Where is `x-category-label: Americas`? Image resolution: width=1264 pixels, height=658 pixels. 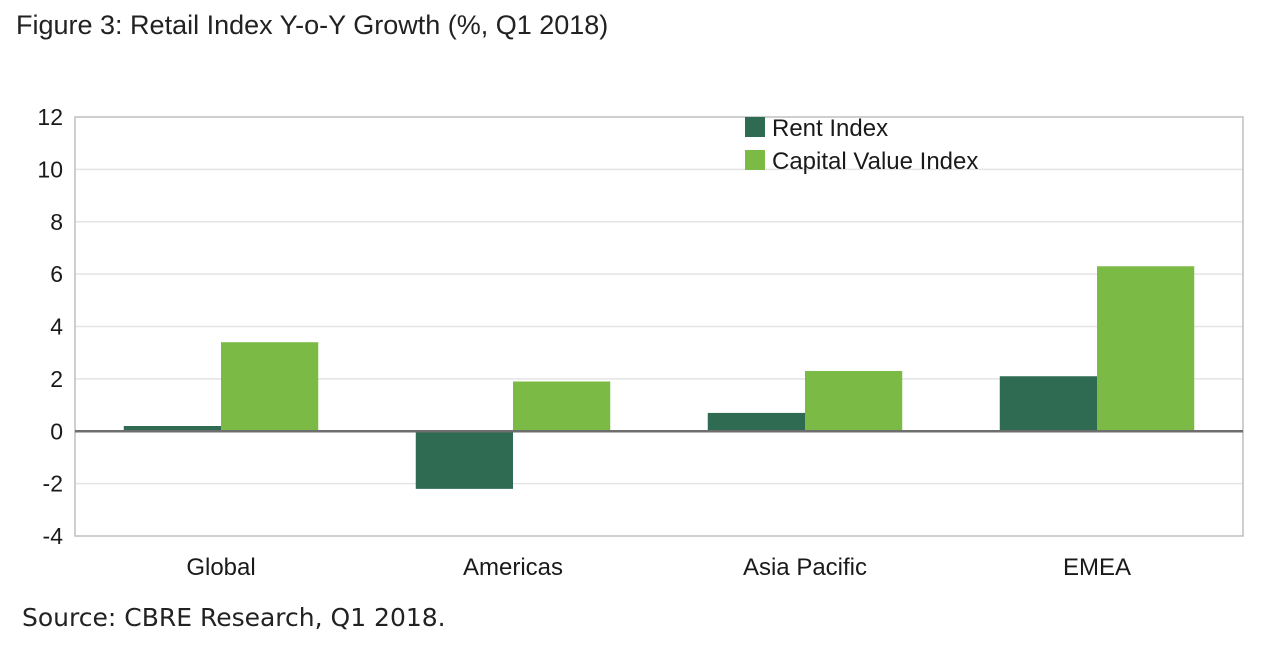 x-category-label: Americas is located at coordinates (513, 567).